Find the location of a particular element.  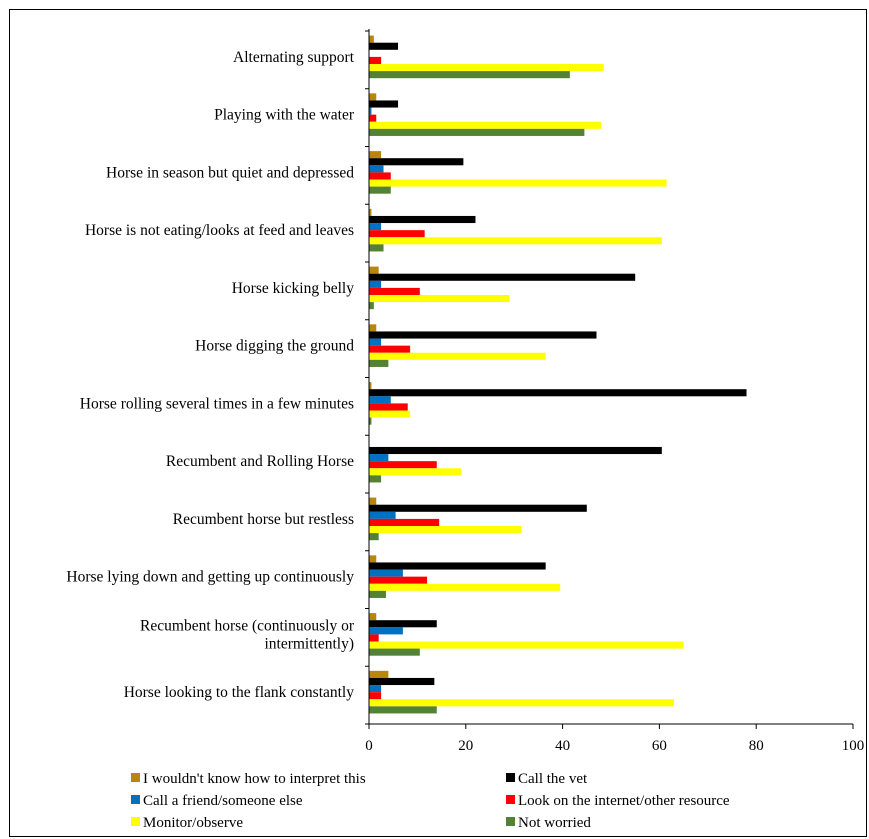

legend-swatch-call-the-vet is located at coordinates (510, 777).